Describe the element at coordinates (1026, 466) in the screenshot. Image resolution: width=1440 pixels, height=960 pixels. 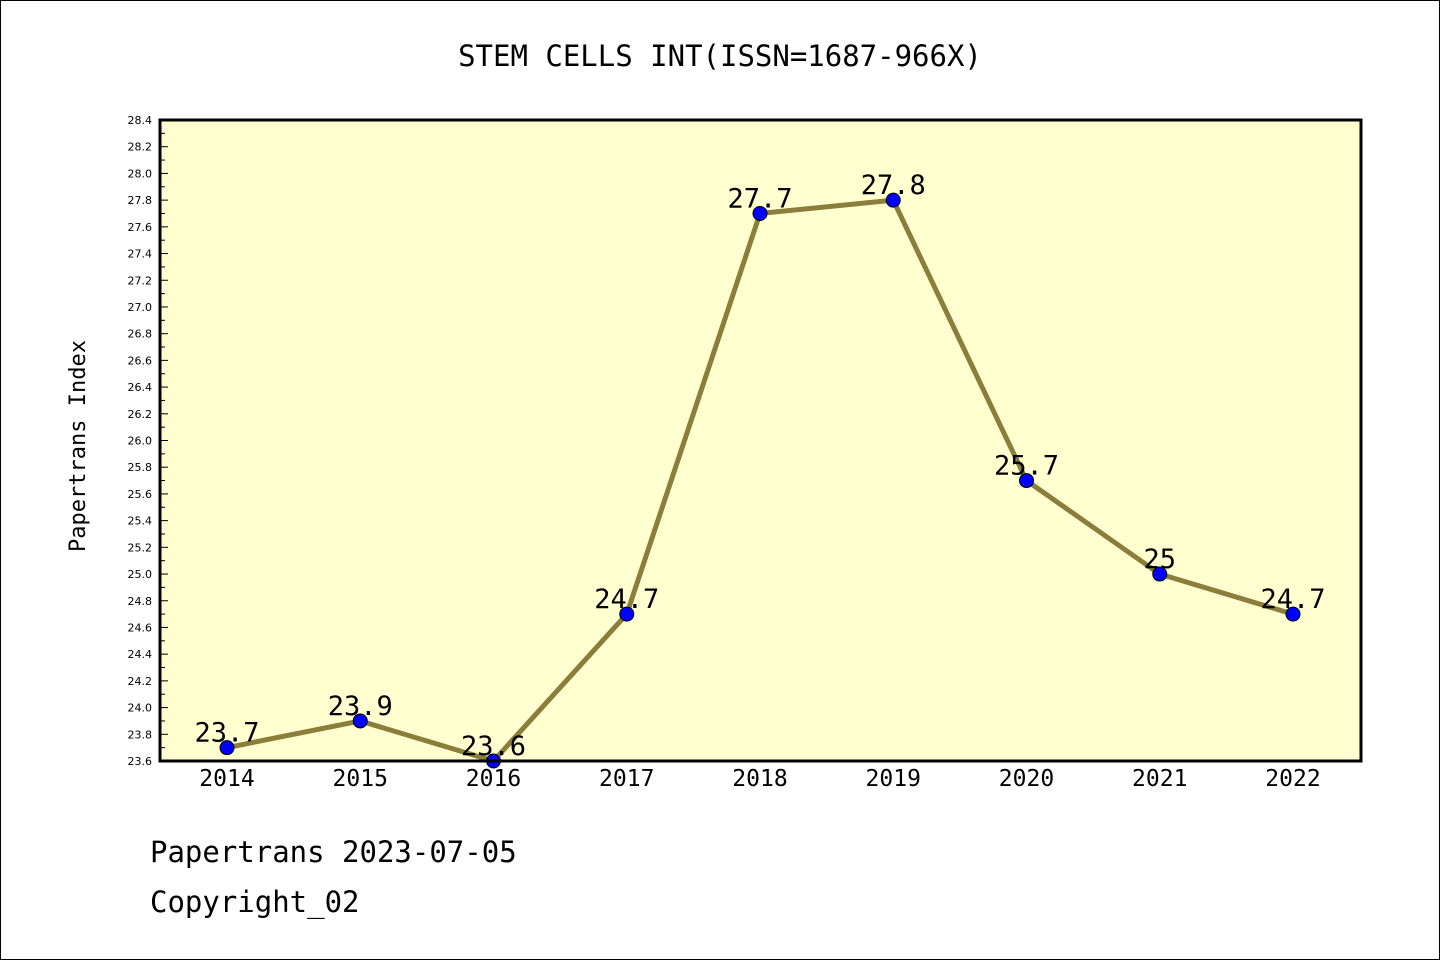
I see `data-label: 25.7` at that location.